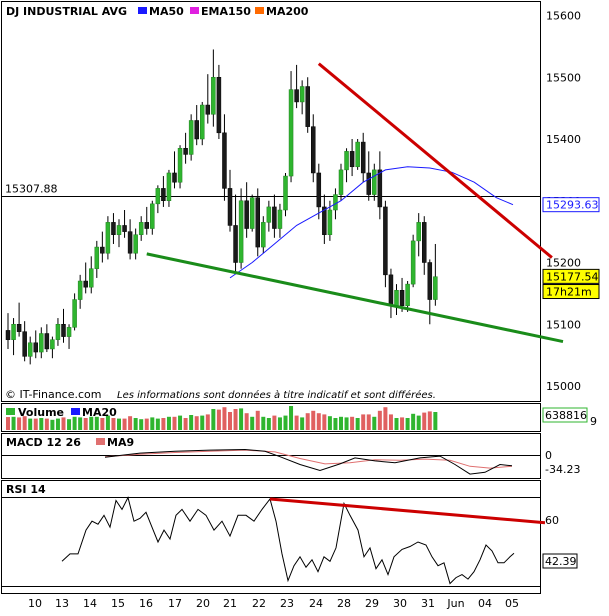  I want to click on legend-swatch-ma50, so click(142, 10).